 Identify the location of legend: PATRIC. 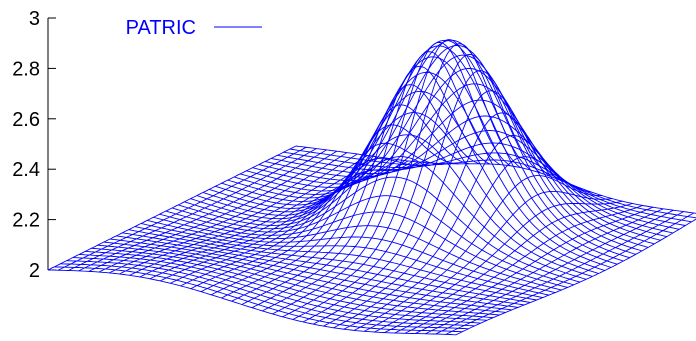
(194, 28).